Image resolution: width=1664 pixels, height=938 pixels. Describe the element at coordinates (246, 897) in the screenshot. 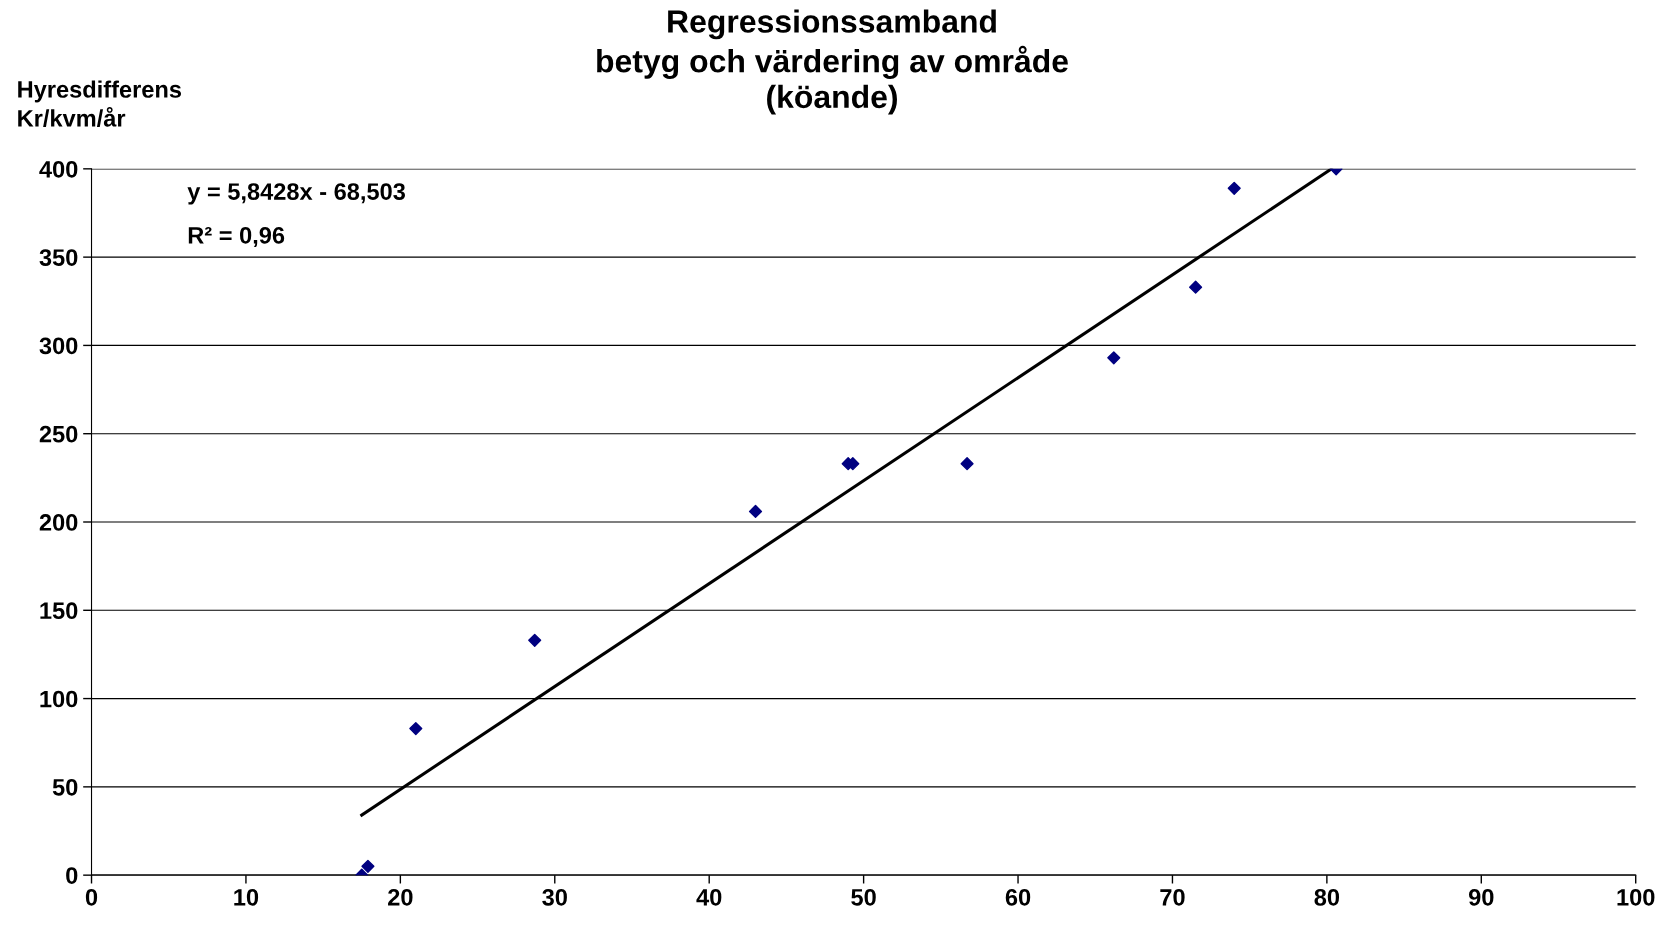

I see `x-tick-label: 10` at that location.